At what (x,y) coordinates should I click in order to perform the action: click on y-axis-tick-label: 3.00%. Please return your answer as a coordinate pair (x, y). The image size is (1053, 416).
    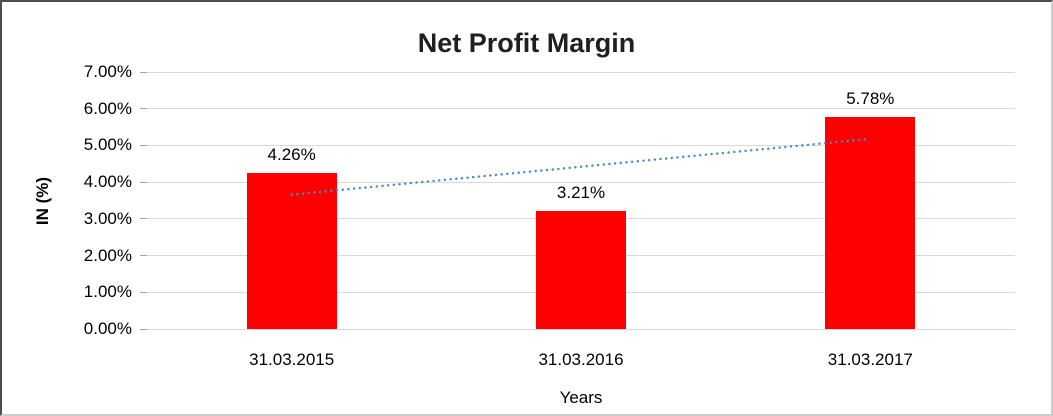
    Looking at the image, I should click on (107, 218).